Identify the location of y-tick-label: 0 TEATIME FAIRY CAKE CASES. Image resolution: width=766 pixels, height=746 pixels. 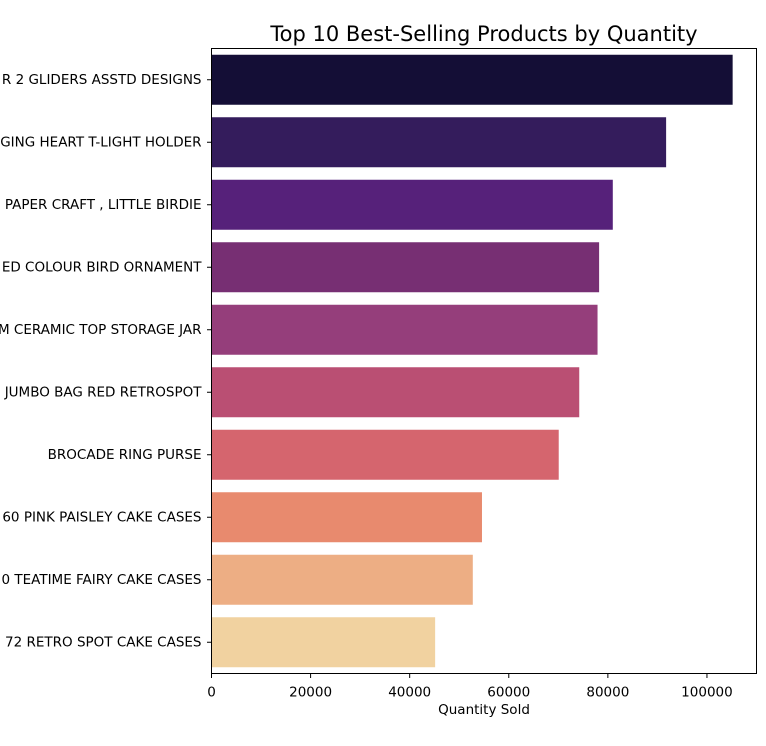
(101, 580).